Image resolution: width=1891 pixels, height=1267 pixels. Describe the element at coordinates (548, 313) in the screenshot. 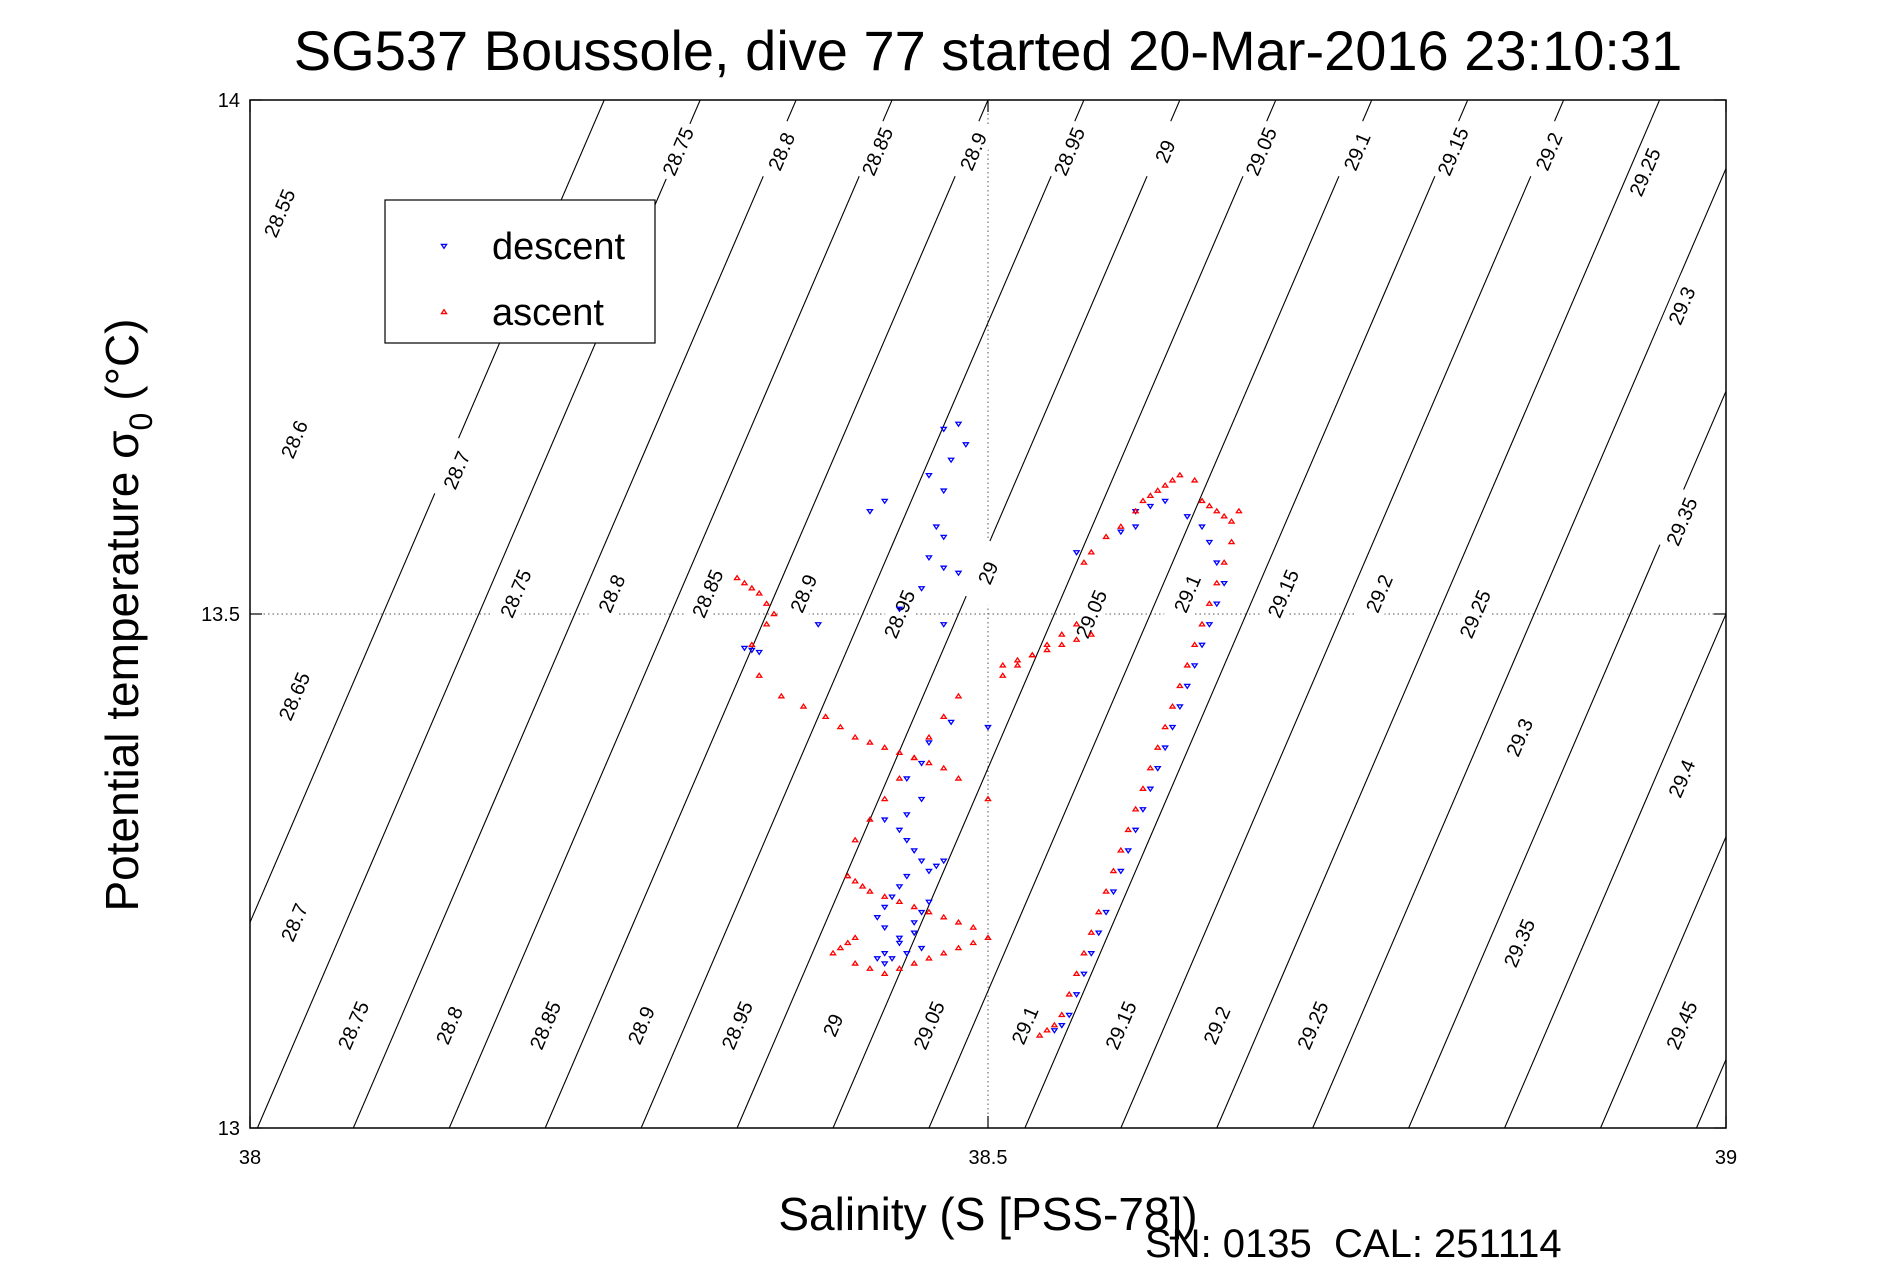

I see `legend-label-ascent: ascent` at that location.